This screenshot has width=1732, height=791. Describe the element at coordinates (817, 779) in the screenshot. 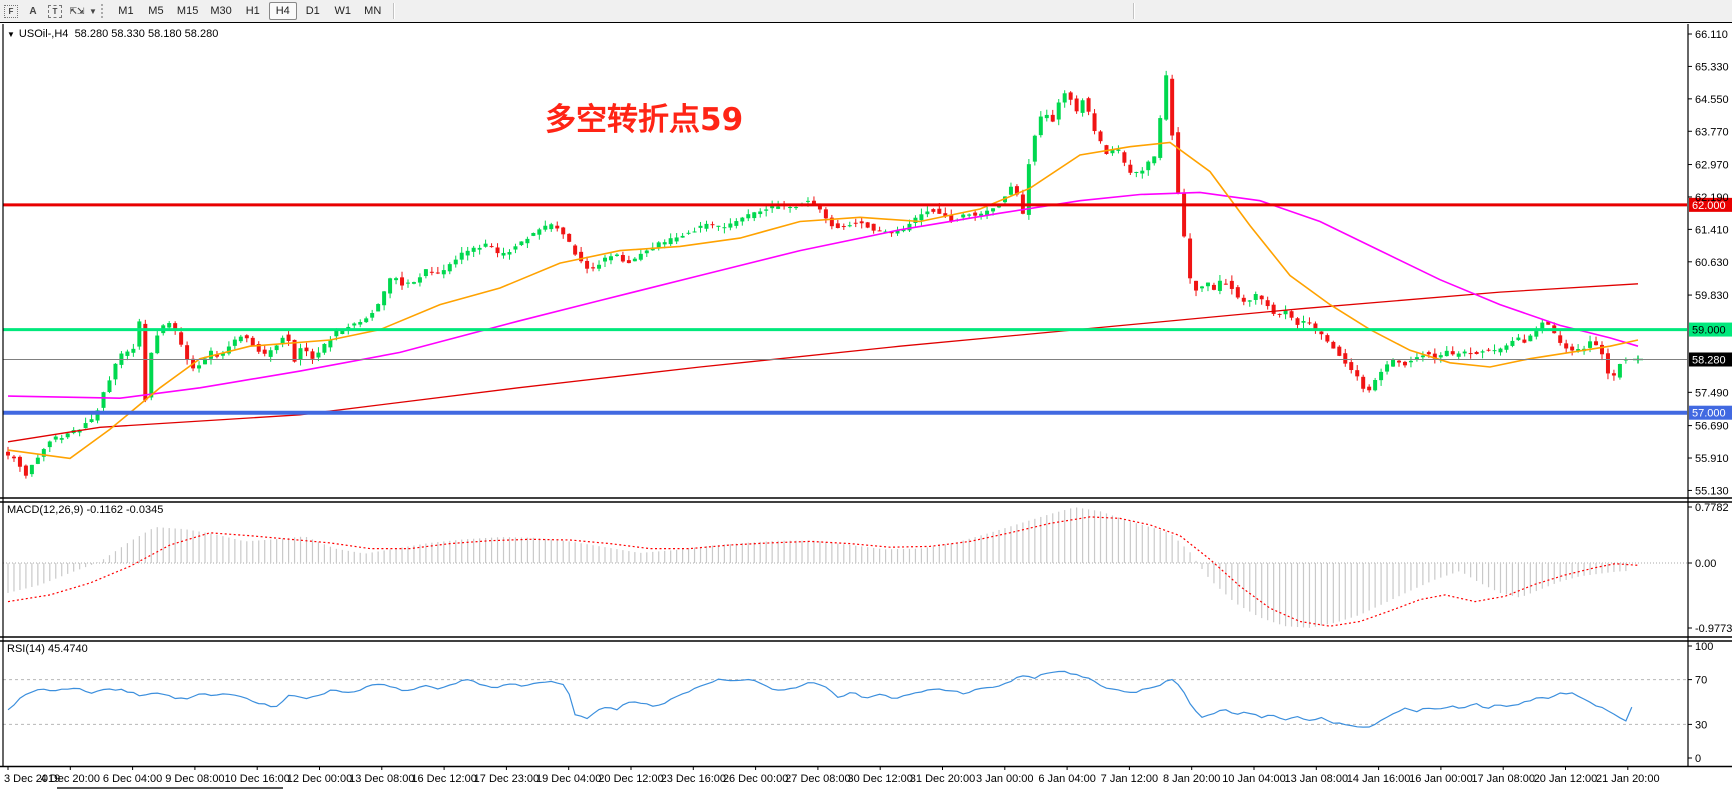

I see `time-axis-label: 27 Dec 08:00` at that location.